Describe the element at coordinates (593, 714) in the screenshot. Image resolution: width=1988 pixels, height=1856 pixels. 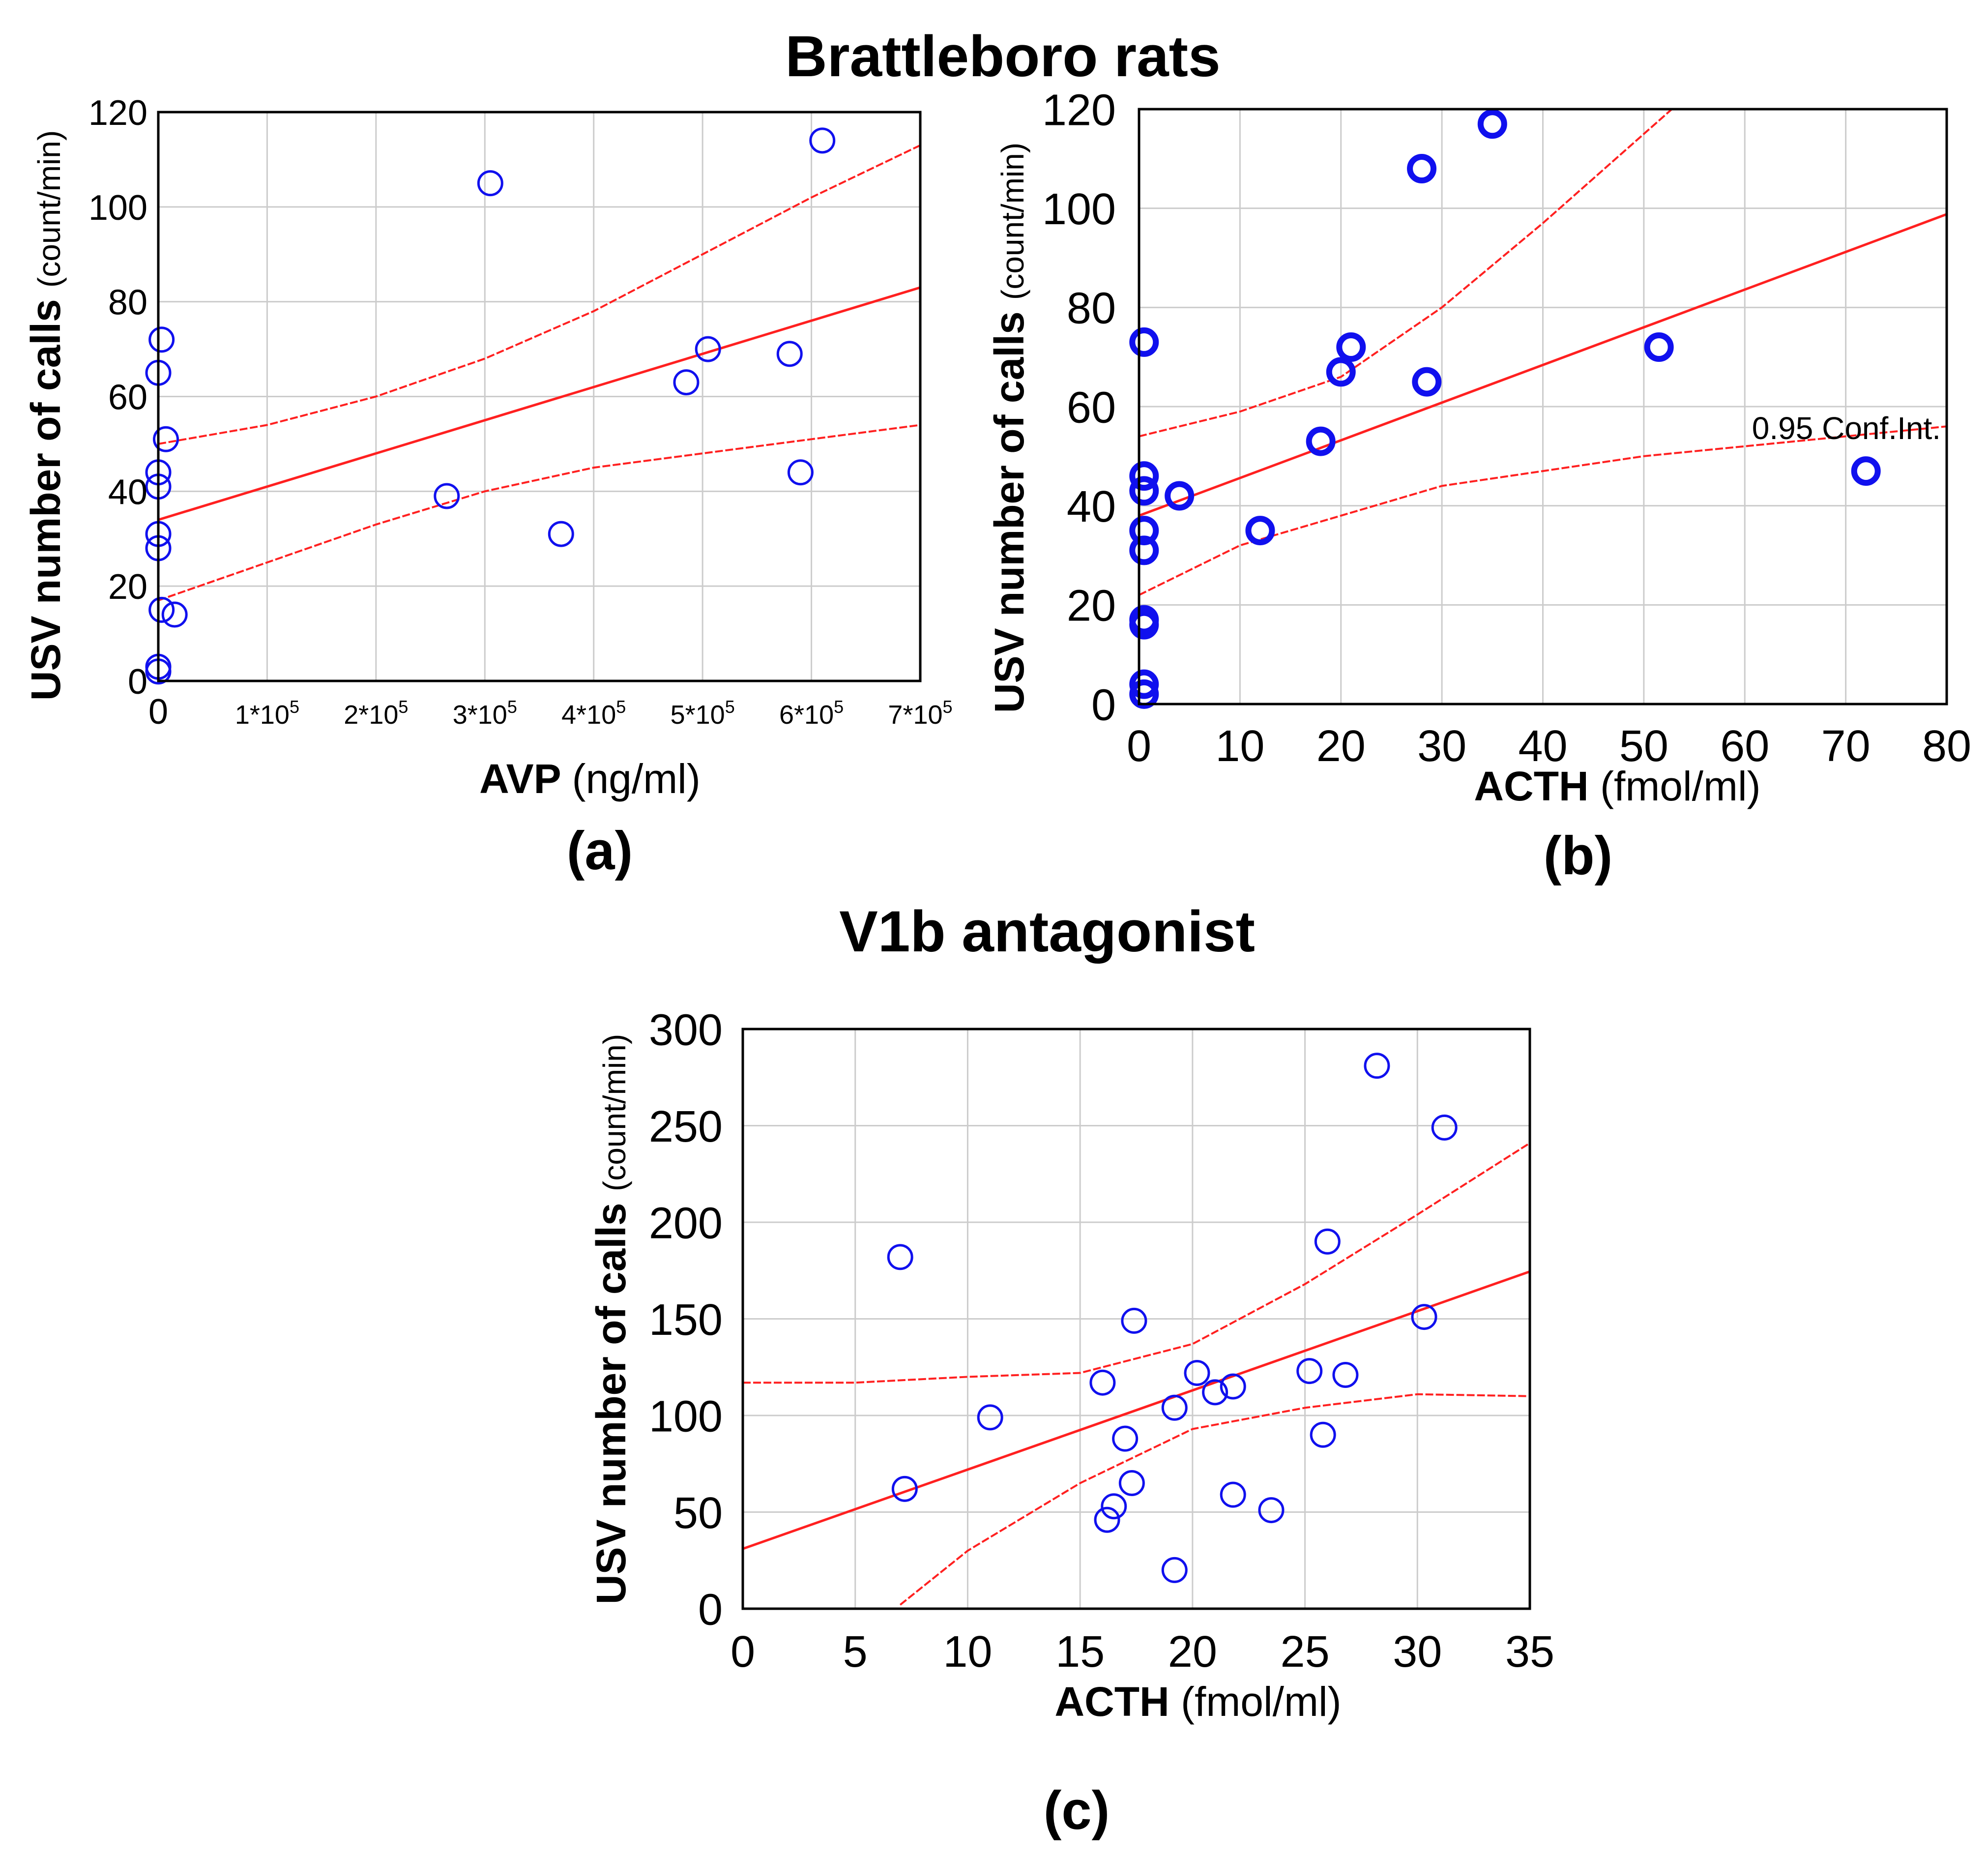
I see `x-tick-label: 4*105` at that location.